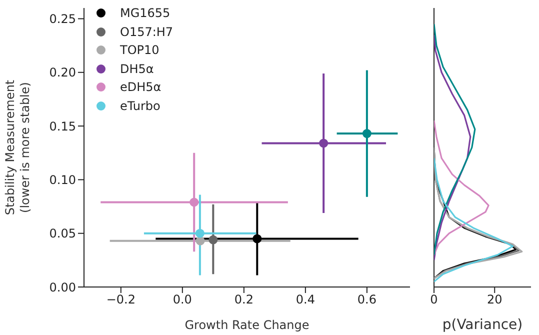  What do you see at coordinates (137, 69) in the screenshot?
I see `legend-label: DH5α` at bounding box center [137, 69].